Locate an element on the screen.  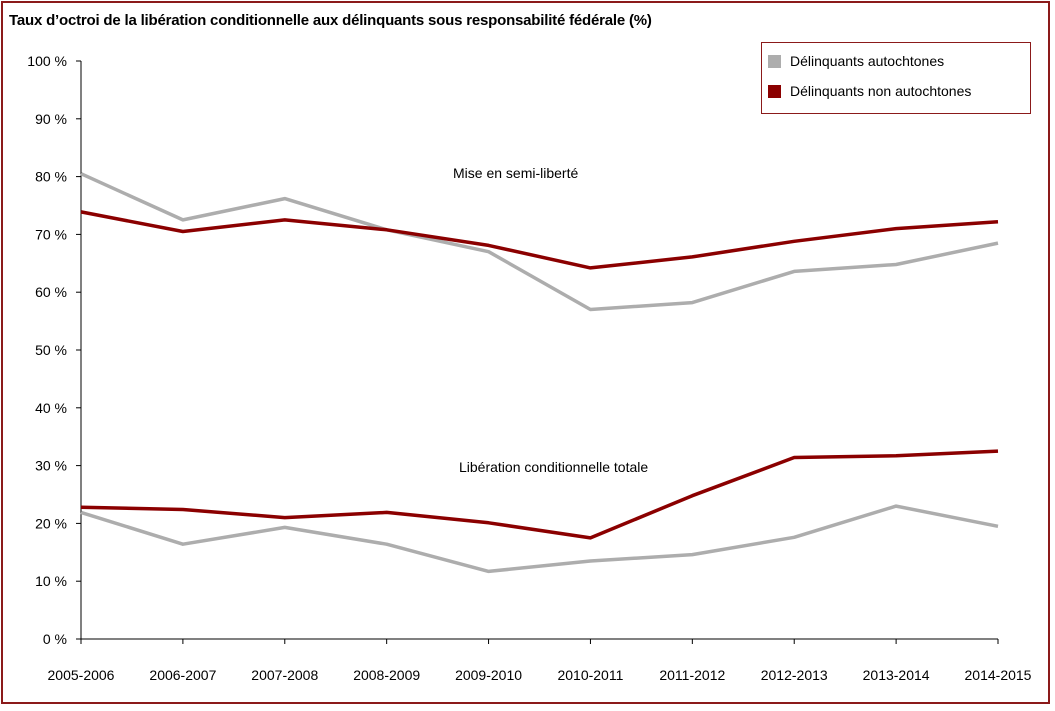
x-tick-label: 2005-2006 is located at coordinates (81, 675).